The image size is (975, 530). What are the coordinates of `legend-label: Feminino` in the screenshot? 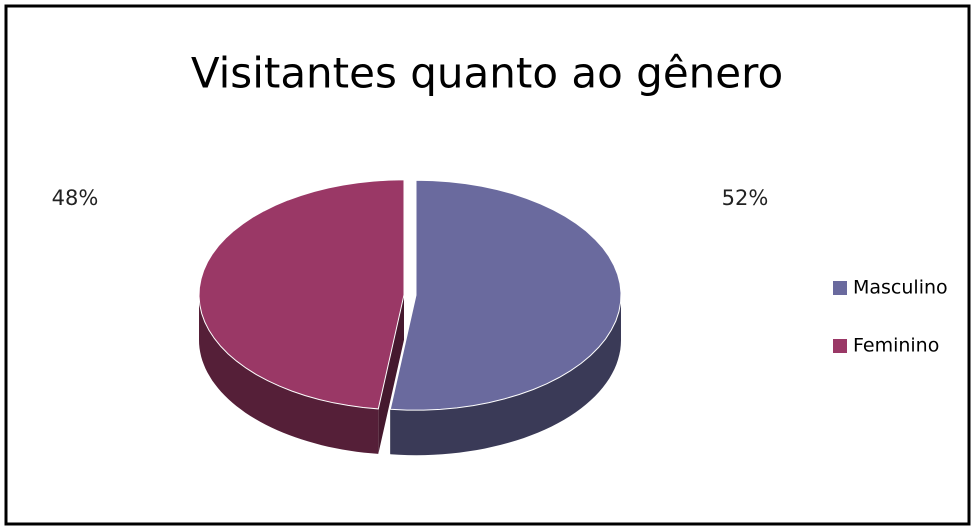 It's located at (896, 346).